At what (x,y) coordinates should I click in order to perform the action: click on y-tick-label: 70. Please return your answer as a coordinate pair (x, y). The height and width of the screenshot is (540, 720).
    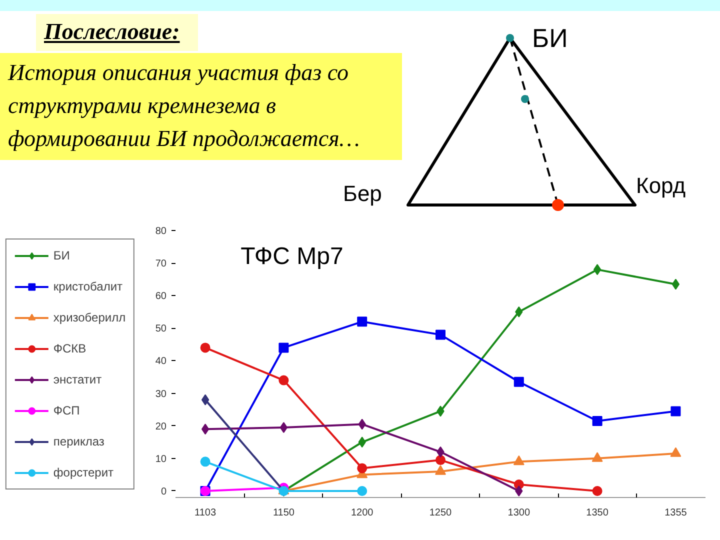
    Looking at the image, I should click on (161, 264).